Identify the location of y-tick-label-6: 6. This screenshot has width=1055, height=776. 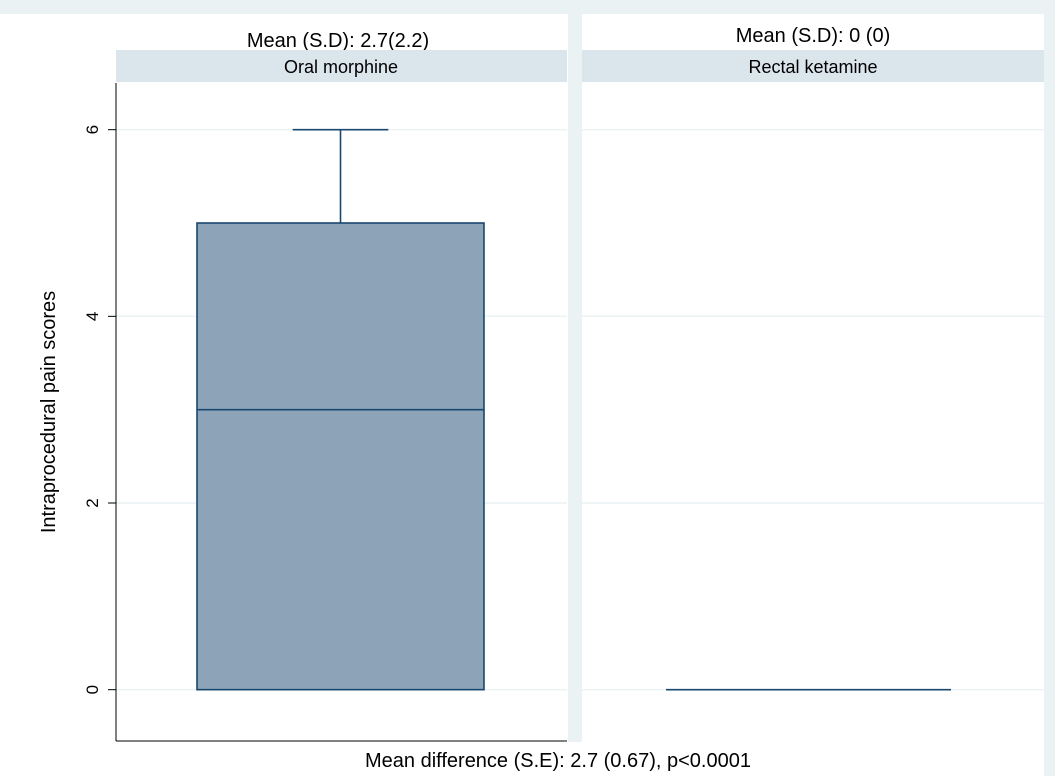
(92, 129).